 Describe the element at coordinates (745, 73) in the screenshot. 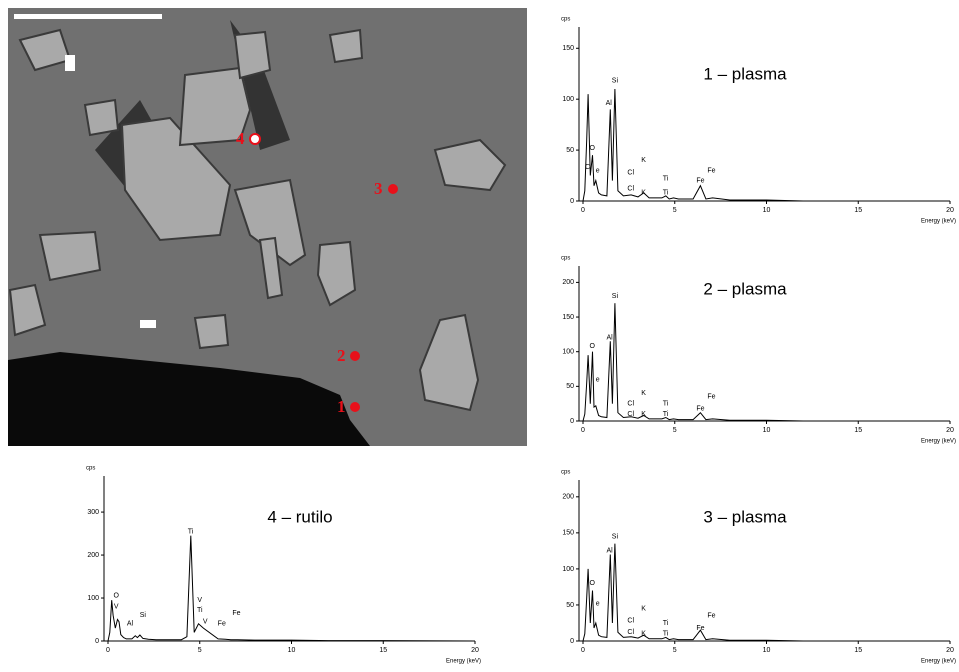

I see `chart-title: 1 – plasma` at that location.